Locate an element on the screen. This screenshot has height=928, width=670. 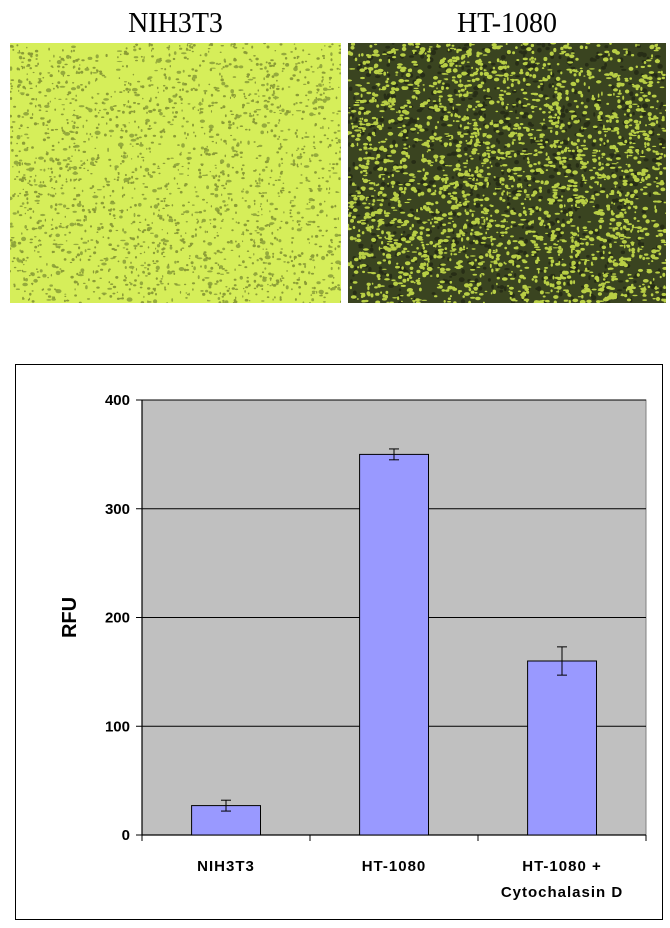
x-tick-label: HT-1080 + Cytochalasin D is located at coordinates (562, 879).